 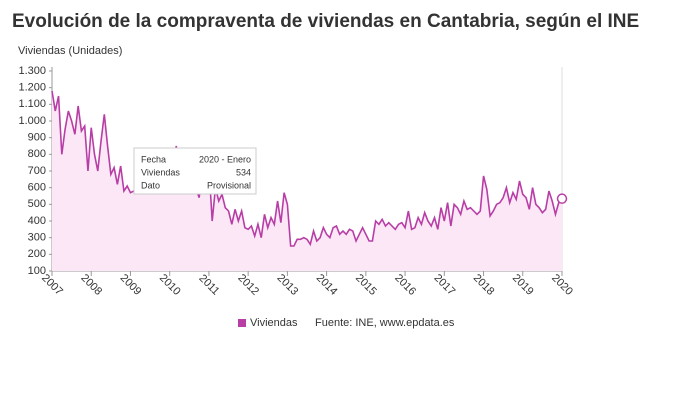 I want to click on y-tick-label: 400, so click(x=37, y=221).